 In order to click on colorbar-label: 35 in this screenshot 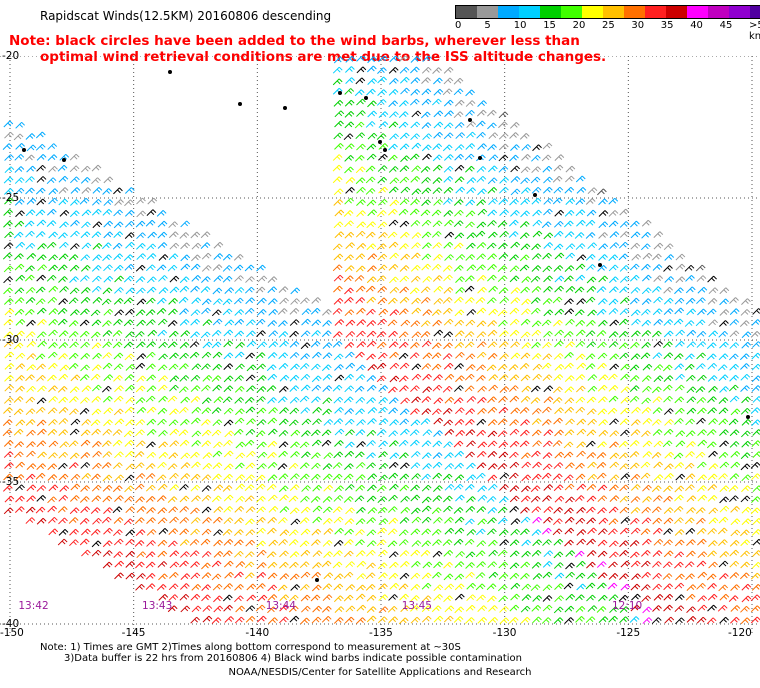, I will do `click(667, 25)`.